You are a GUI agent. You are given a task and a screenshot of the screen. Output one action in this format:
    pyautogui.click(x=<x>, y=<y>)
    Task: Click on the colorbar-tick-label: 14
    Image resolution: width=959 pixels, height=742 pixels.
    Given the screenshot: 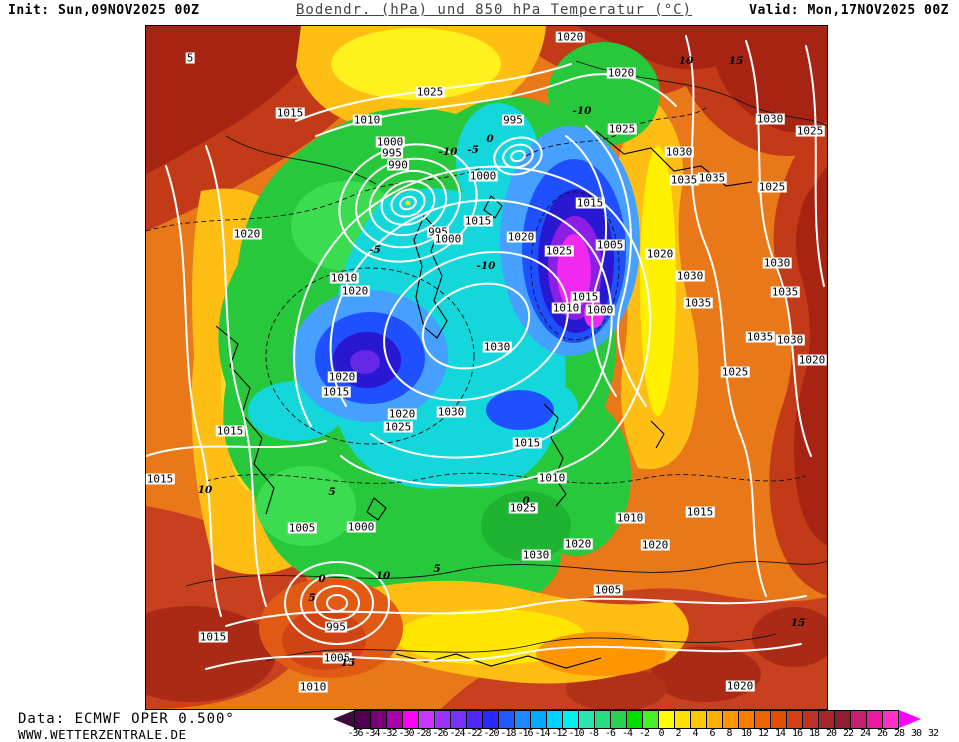 What is the action you would take?
    pyautogui.click(x=780, y=733)
    